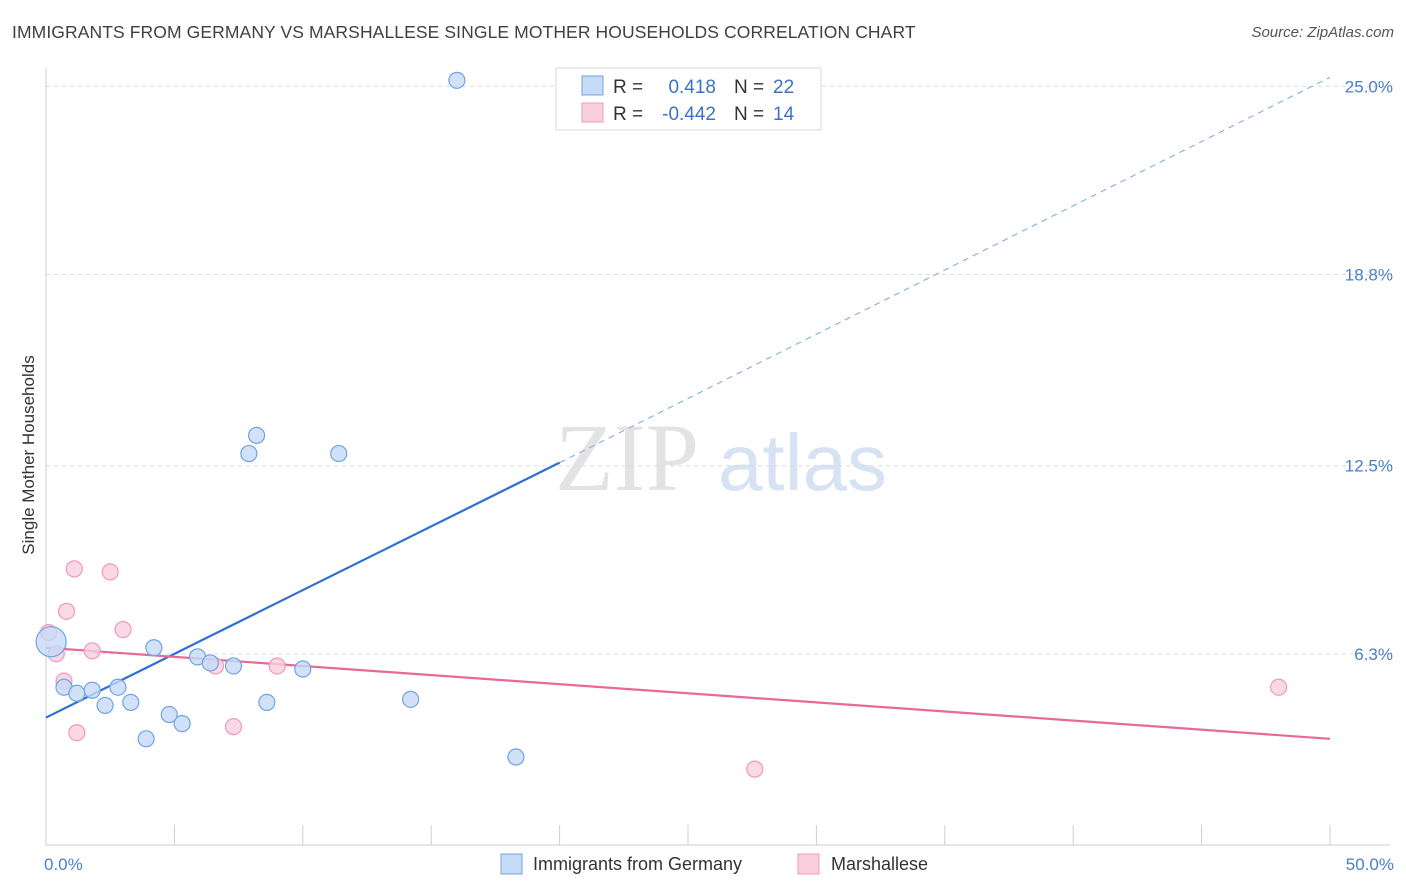 Image resolution: width=1406 pixels, height=892 pixels. I want to click on y-axis-label: Single Mother Households, so click(28, 454).